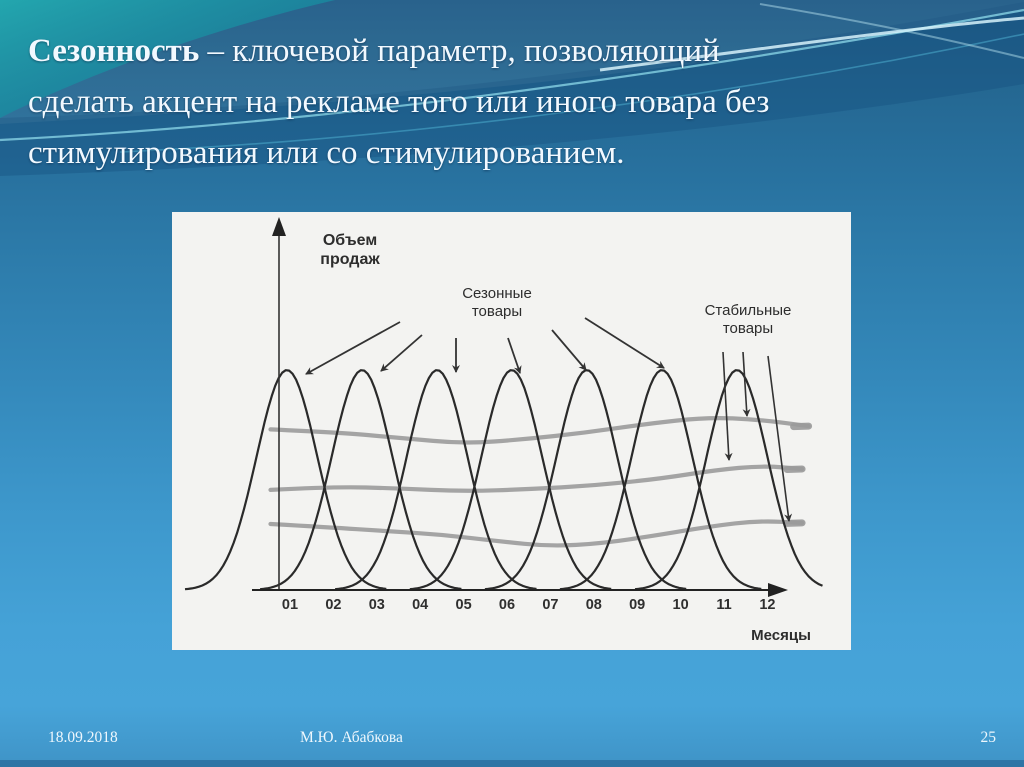 Image resolution: width=1024 pixels, height=767 pixels. Describe the element at coordinates (114, 51) in the screenshot. I see `title-keyword: Сезонность` at that location.